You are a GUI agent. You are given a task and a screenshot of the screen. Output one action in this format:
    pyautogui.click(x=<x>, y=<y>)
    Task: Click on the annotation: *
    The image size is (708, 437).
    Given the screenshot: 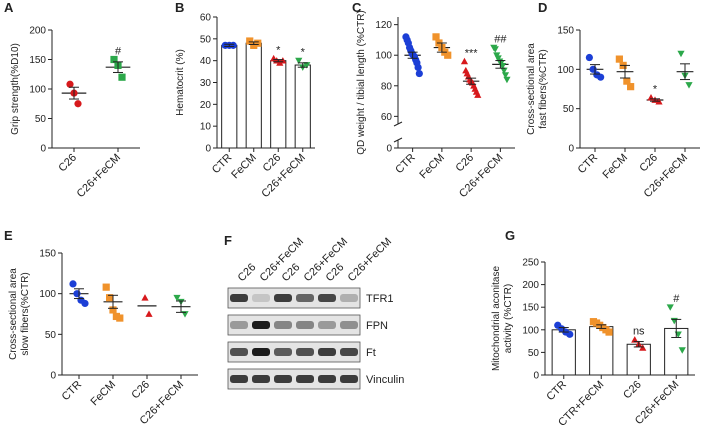 What is the action you would take?
    pyautogui.click(x=655, y=90)
    